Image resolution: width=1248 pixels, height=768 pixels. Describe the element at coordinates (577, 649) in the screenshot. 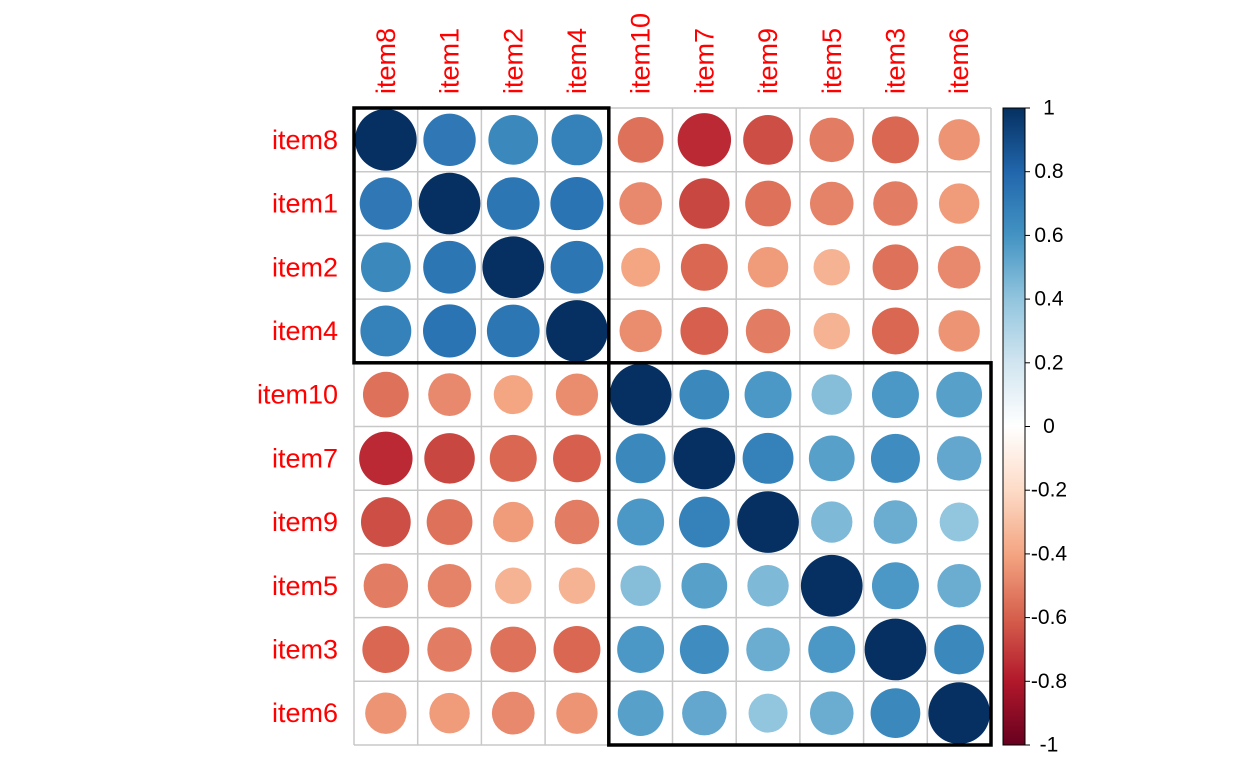

I see `correlation-circle-item3-item4` at that location.